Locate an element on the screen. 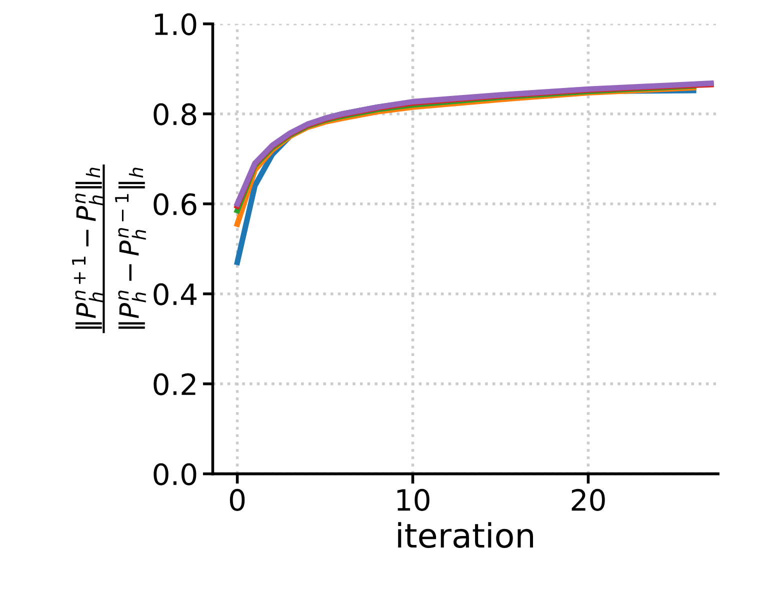 This screenshot has height=596, width=768. y-tick-label: 0.4 is located at coordinates (175, 294).